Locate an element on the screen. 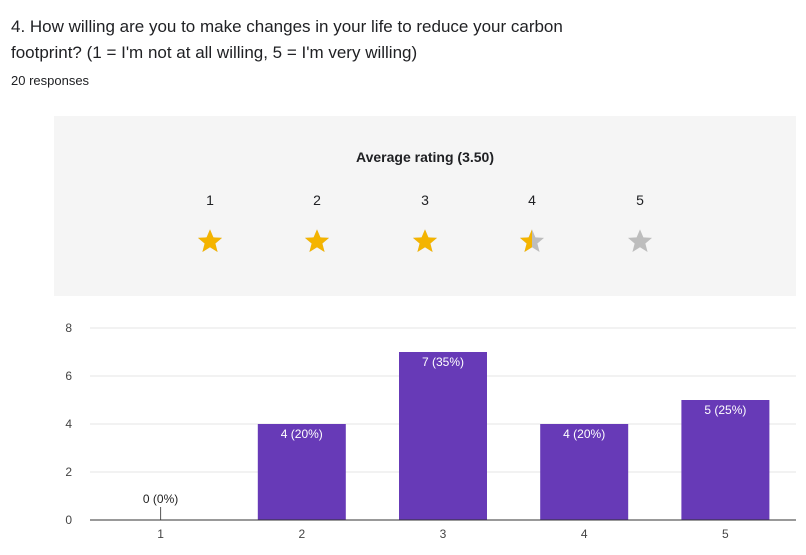 The width and height of the screenshot is (806, 555). bar-value-label: 0 (0%) is located at coordinates (160, 499).